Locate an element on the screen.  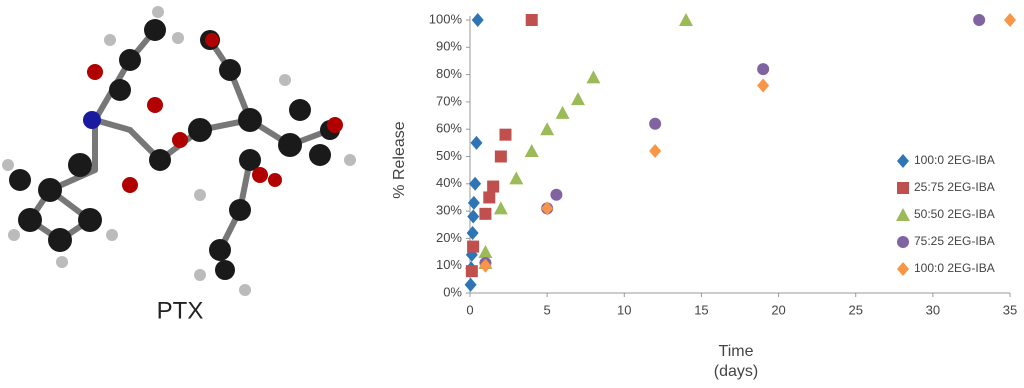
y-tick-label: 90% is located at coordinates (449, 46).